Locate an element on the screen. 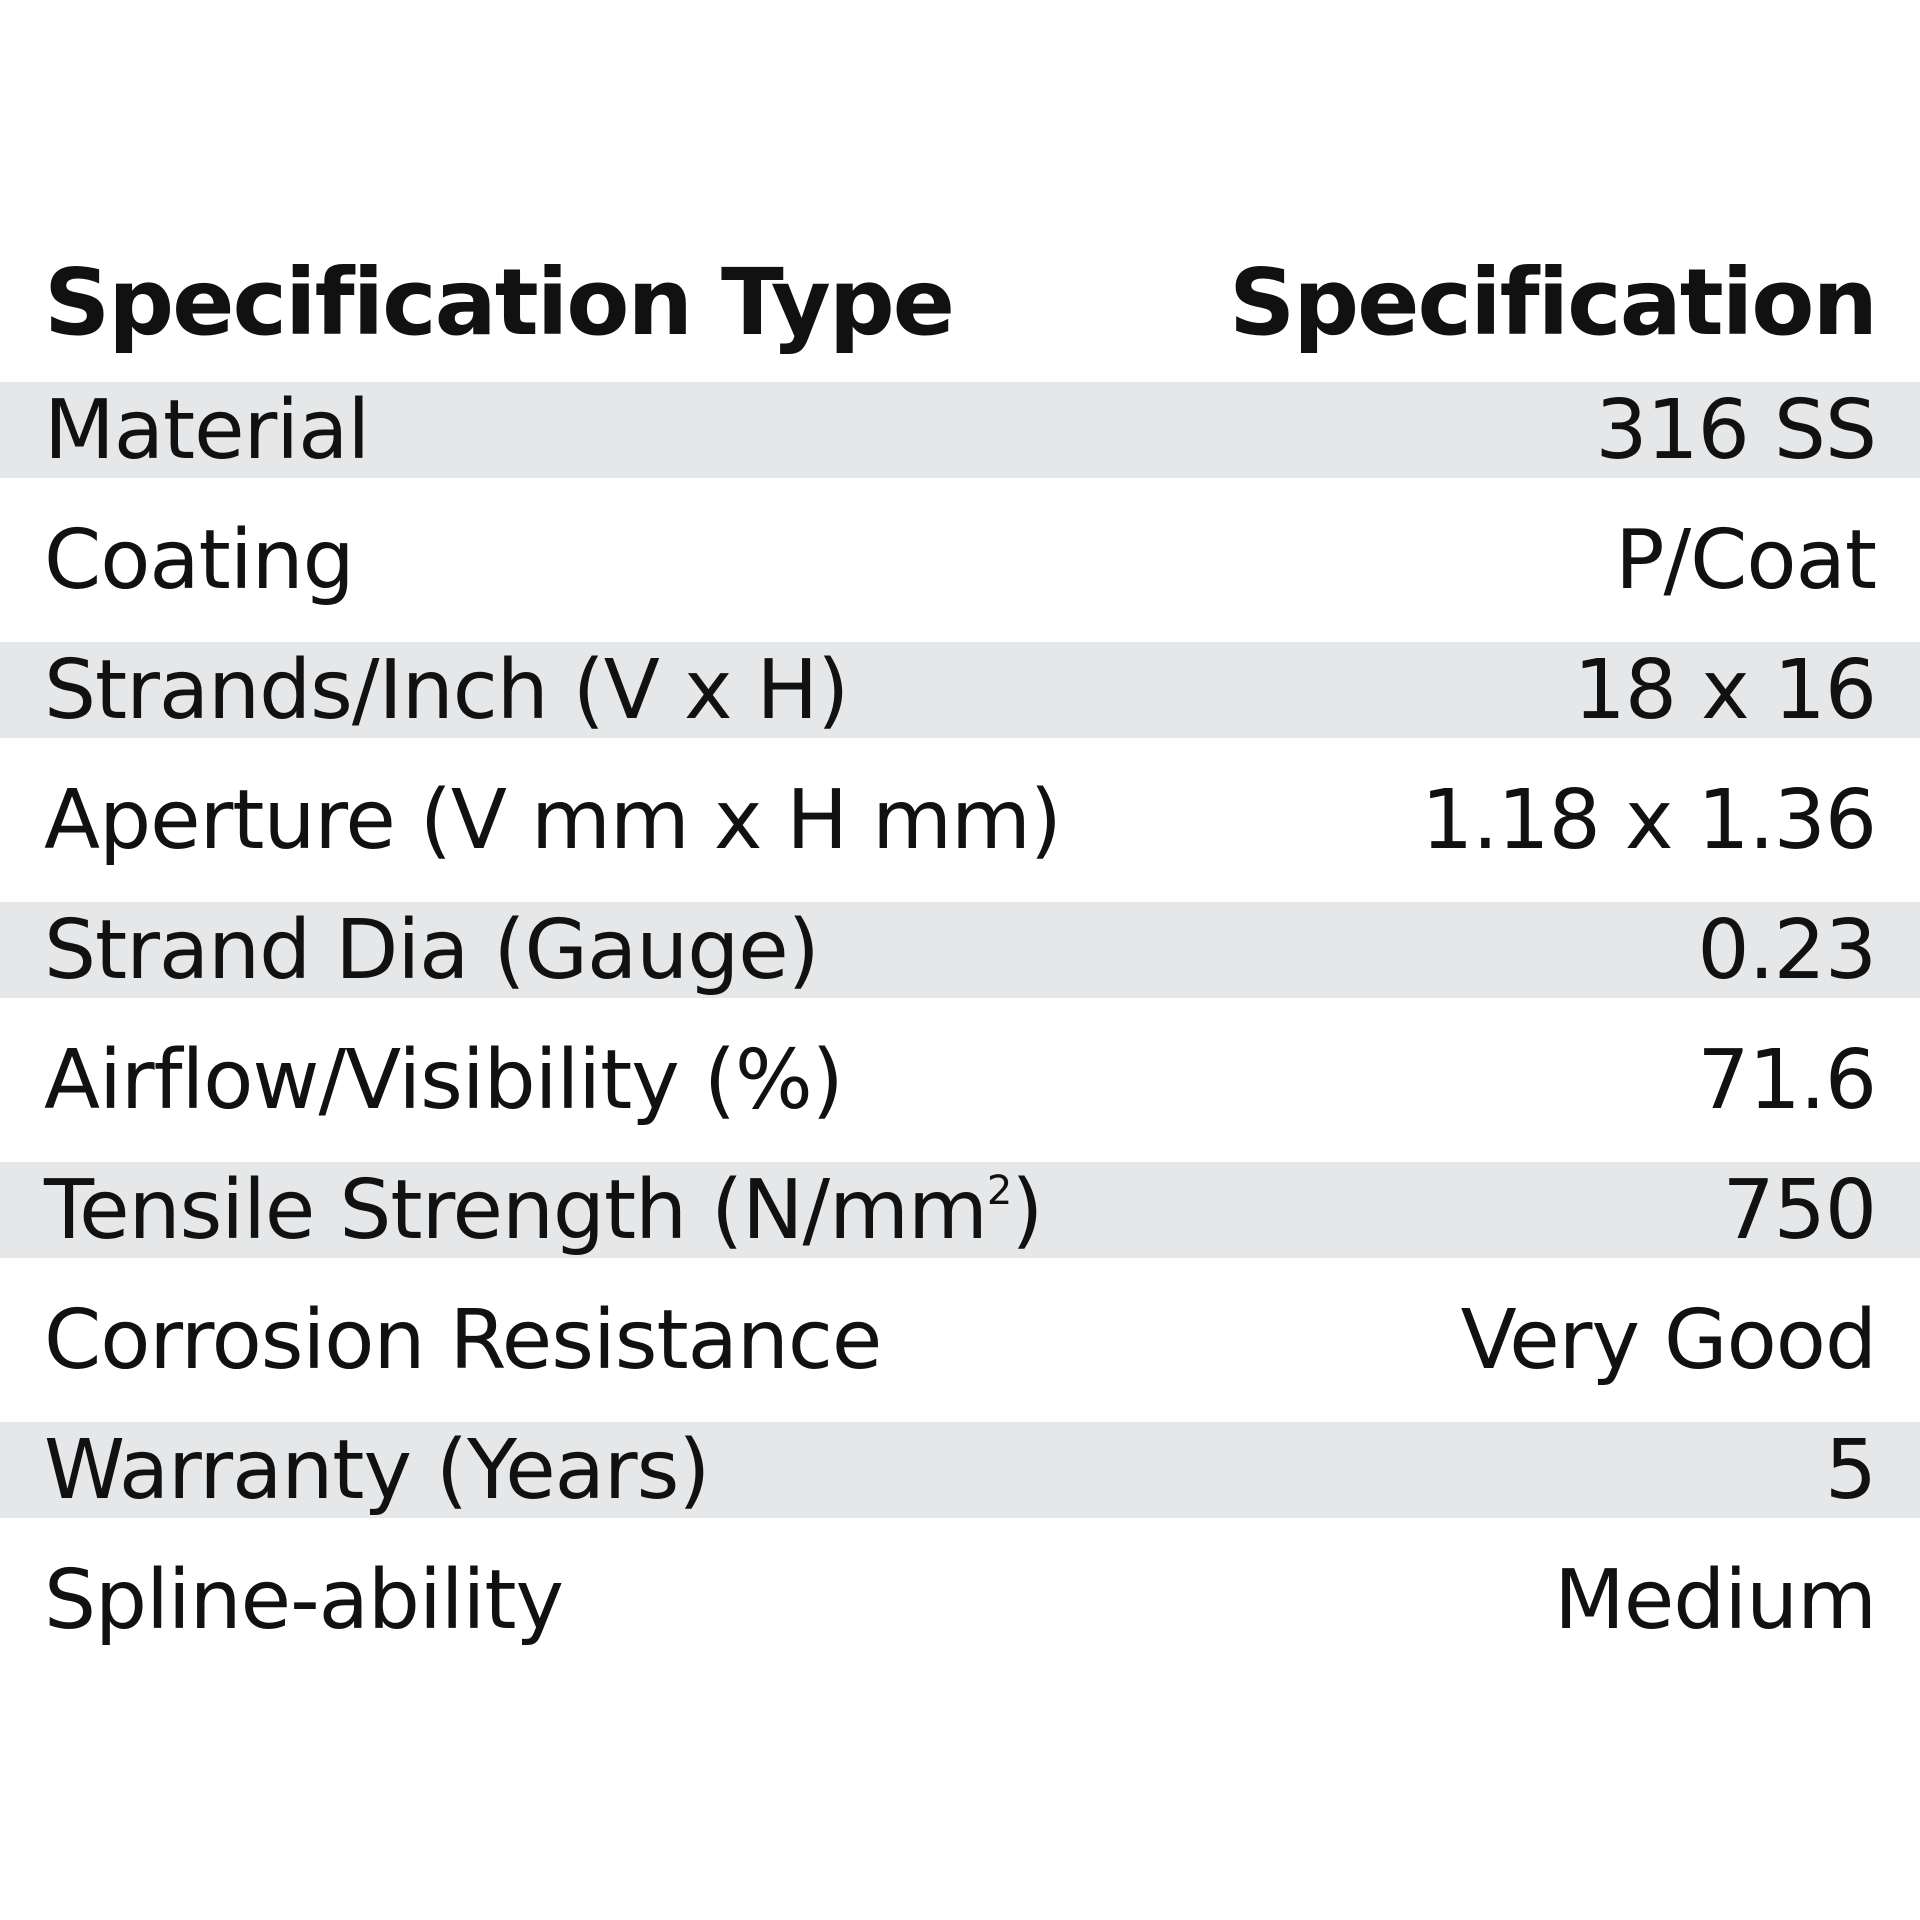 The width and height of the screenshot is (1920, 1920). row-label: Aperture (V mm x H mm) is located at coordinates (553, 820).